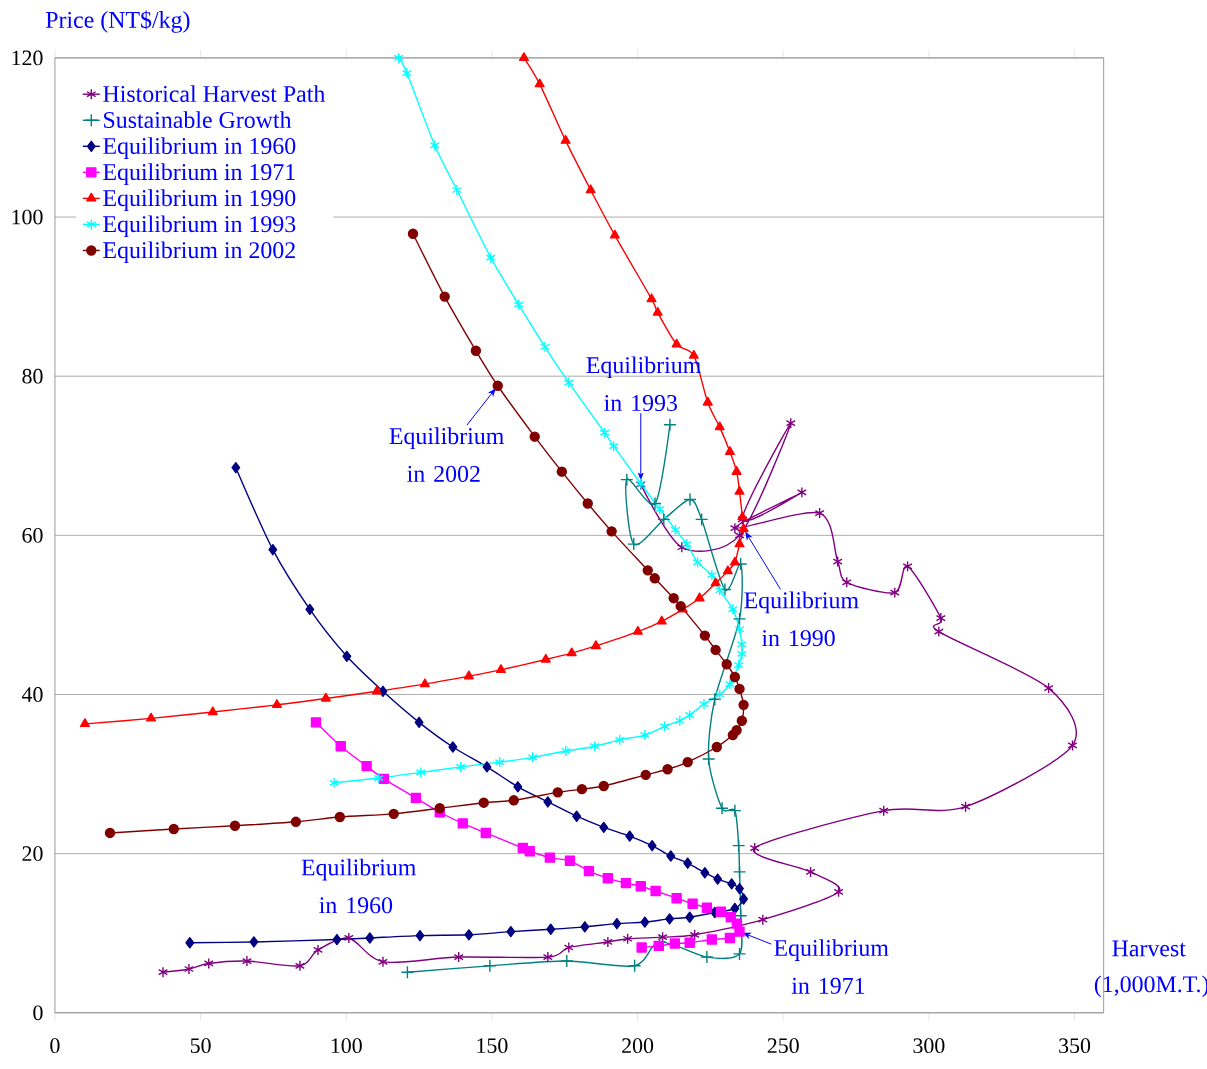 The image size is (1207, 1069). I want to click on y-tick-label: 0, so click(38, 1013).